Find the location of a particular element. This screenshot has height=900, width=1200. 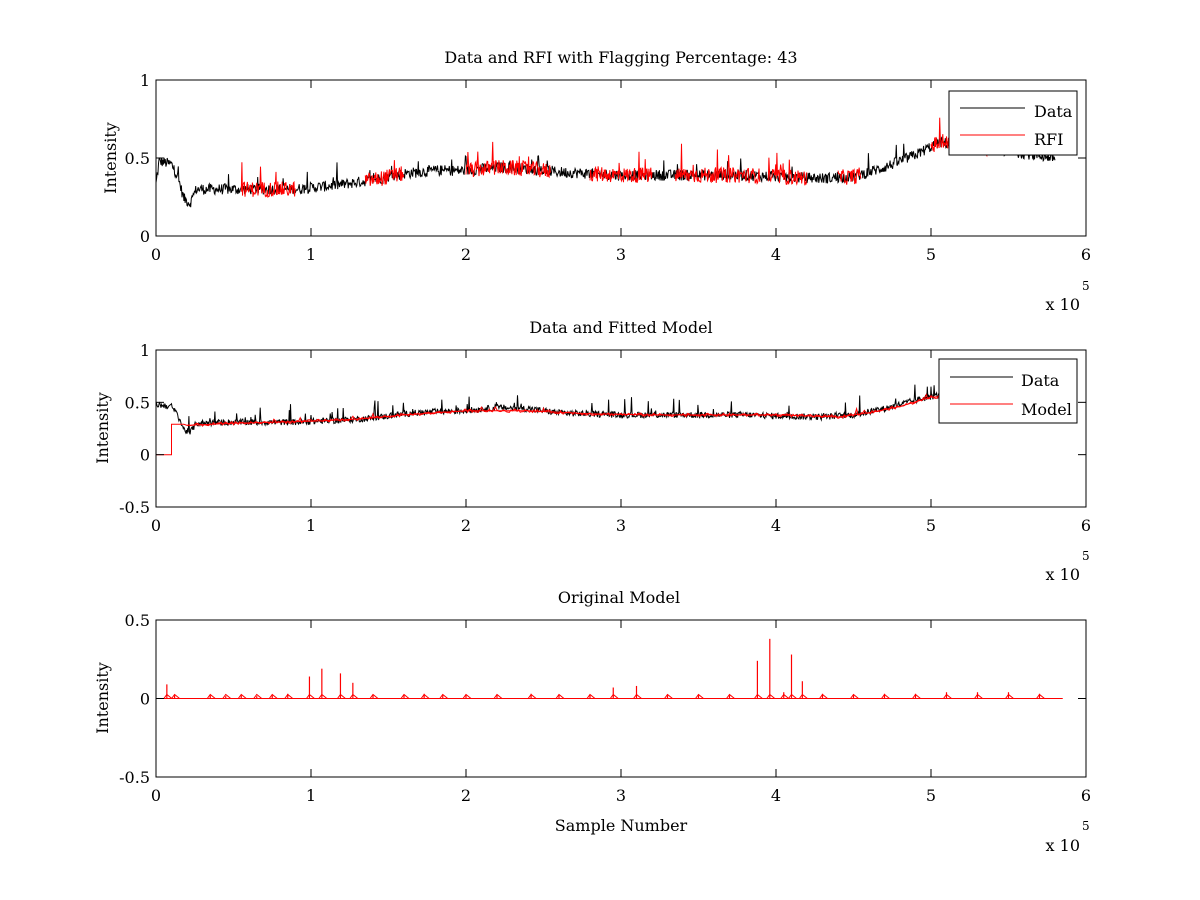

series-line-model-detail is located at coordinates (621, 407).